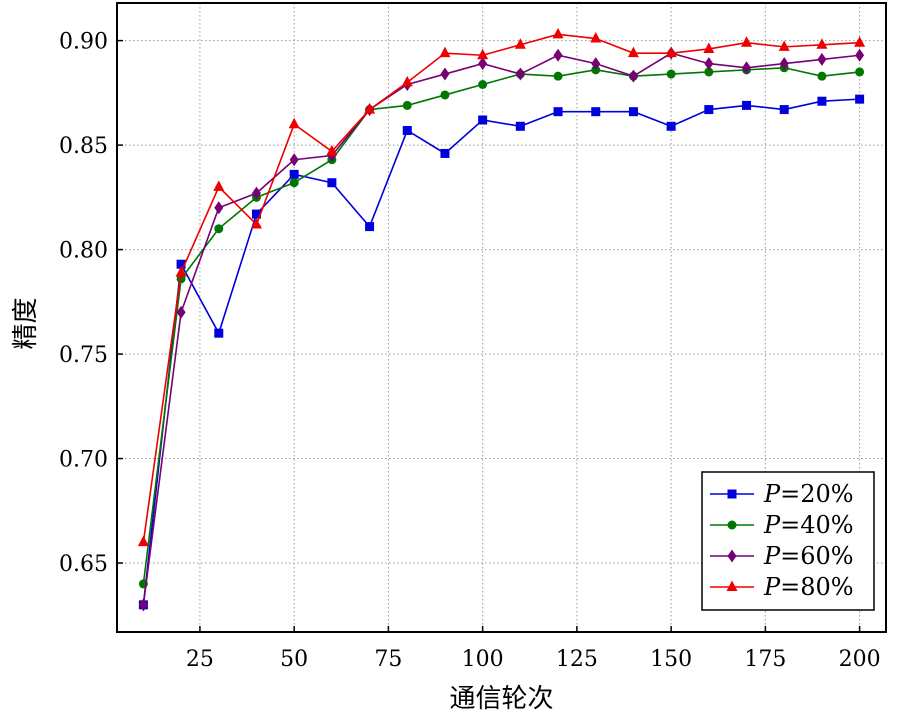 This screenshot has width=905, height=722. Describe the element at coordinates (26, 323) in the screenshot. I see `y-axis-label: 精度` at that location.